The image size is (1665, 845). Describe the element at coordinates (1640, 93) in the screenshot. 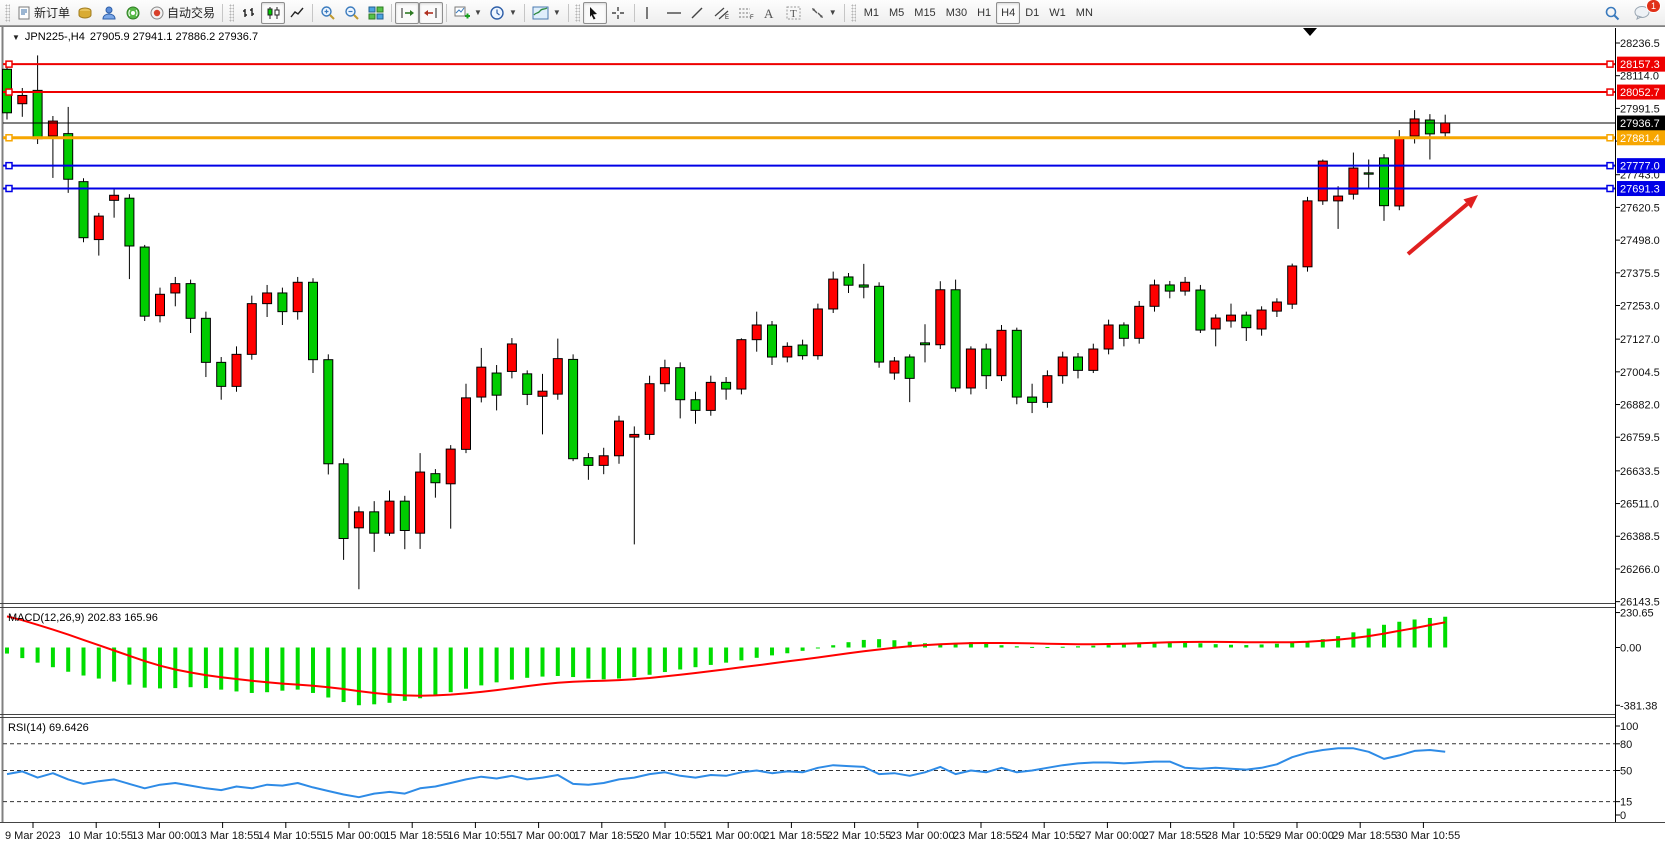

I see `hline-price-label: 28052.7` at that location.